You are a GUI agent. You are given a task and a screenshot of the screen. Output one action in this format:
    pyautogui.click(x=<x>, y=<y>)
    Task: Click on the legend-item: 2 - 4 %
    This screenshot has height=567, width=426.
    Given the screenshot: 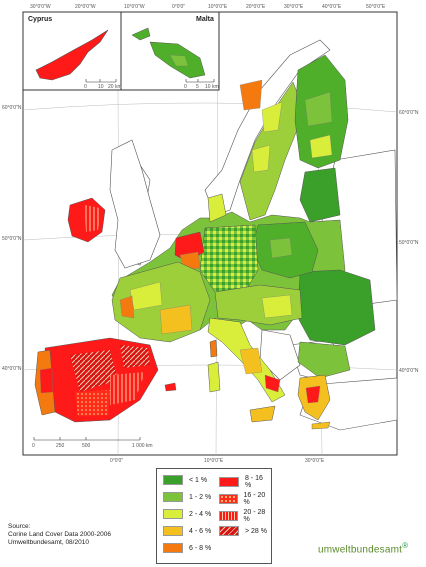 What is the action you would take?
    pyautogui.click(x=187, y=514)
    